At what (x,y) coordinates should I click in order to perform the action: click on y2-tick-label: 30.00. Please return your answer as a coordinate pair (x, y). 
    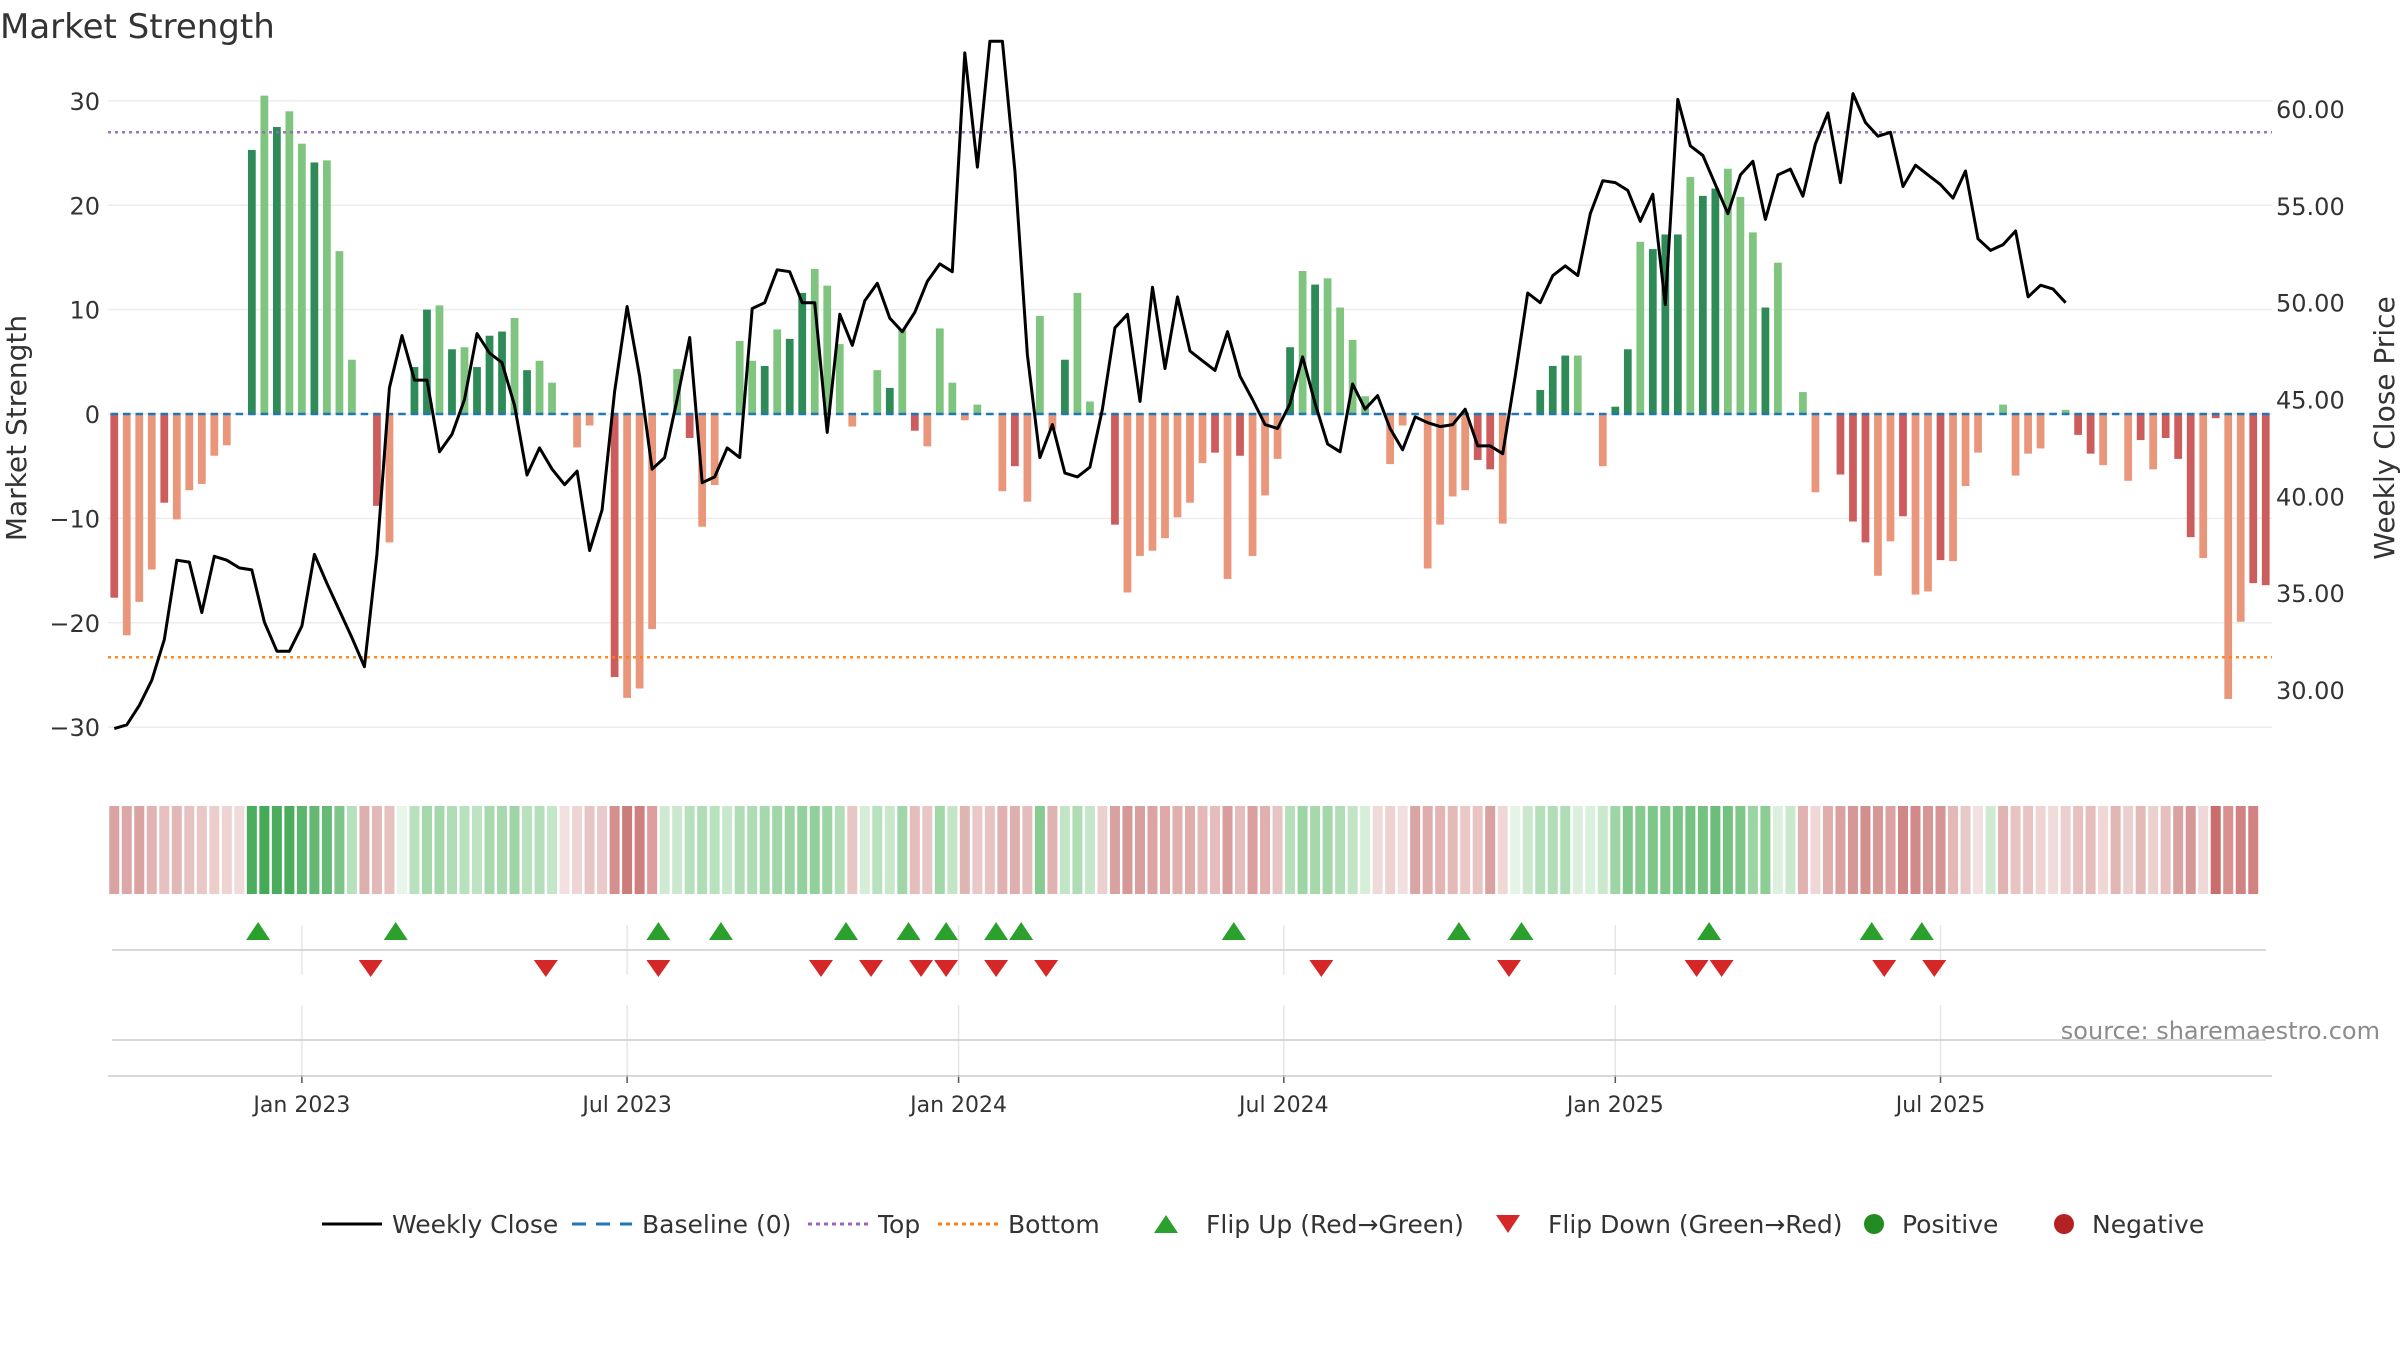
    Looking at the image, I should click on (2310, 691).